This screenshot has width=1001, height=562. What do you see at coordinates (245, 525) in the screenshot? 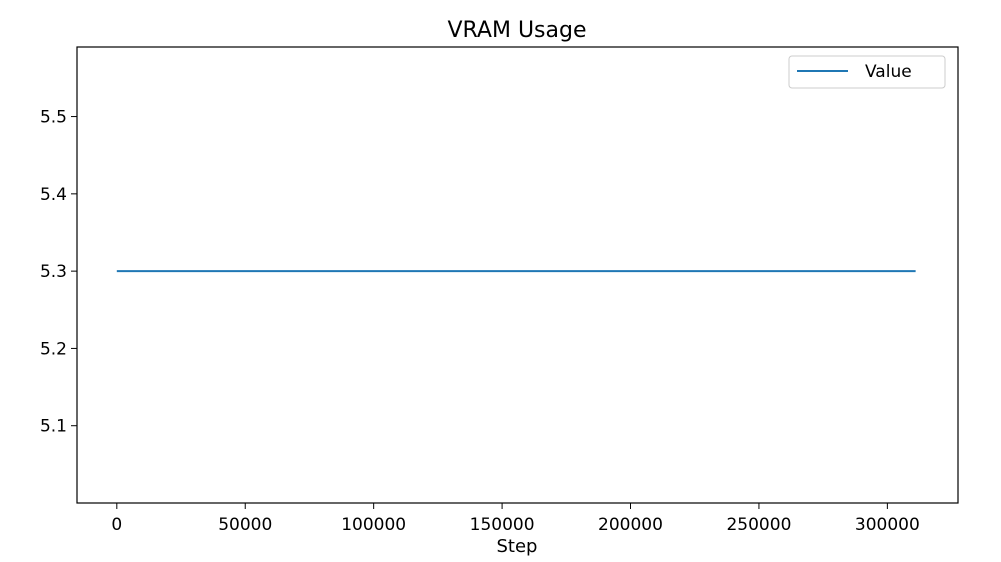
I see `x-tick-label: 50000` at bounding box center [245, 525].